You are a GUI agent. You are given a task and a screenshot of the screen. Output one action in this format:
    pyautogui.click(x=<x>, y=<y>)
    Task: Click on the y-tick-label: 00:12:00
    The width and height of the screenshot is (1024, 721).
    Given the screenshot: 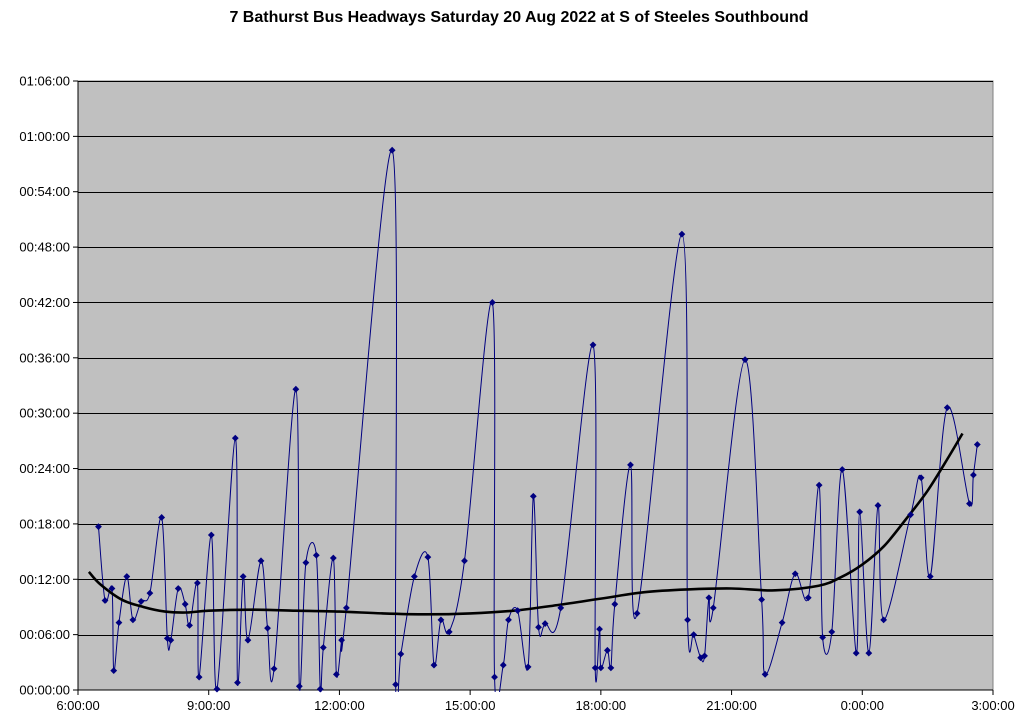 What is the action you would take?
    pyautogui.click(x=44, y=579)
    